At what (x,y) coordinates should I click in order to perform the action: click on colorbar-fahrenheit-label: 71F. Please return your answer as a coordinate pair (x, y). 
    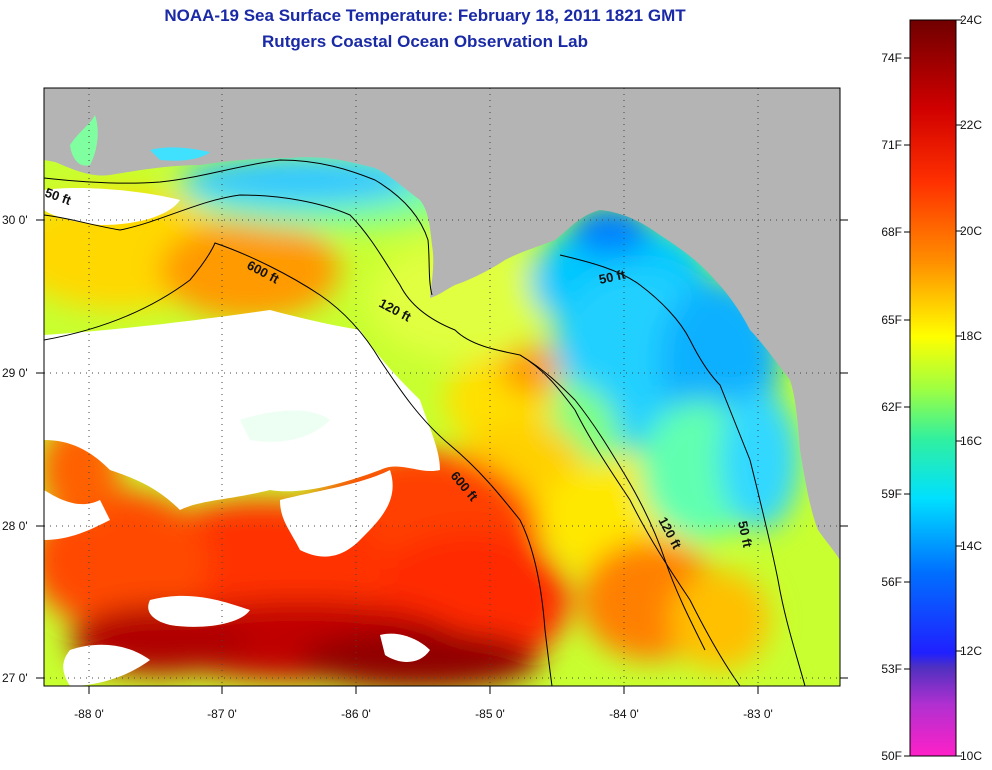
    Looking at the image, I should click on (891, 145).